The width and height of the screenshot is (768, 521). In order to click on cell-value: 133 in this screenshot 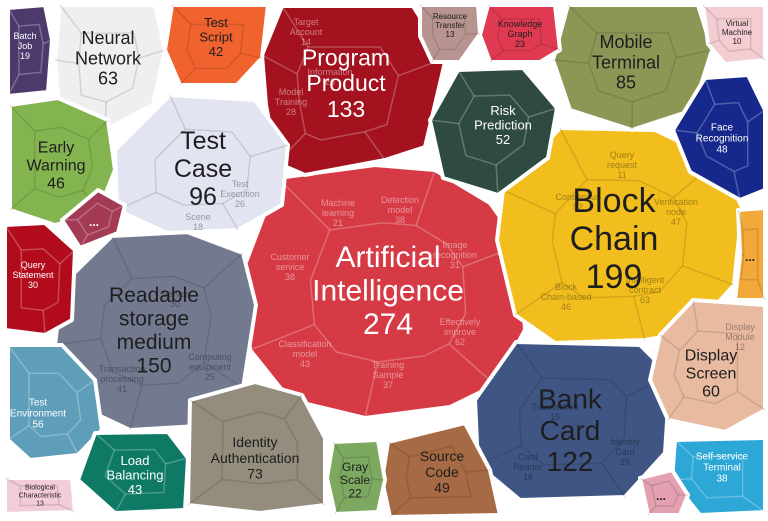, I will do `click(346, 109)`.